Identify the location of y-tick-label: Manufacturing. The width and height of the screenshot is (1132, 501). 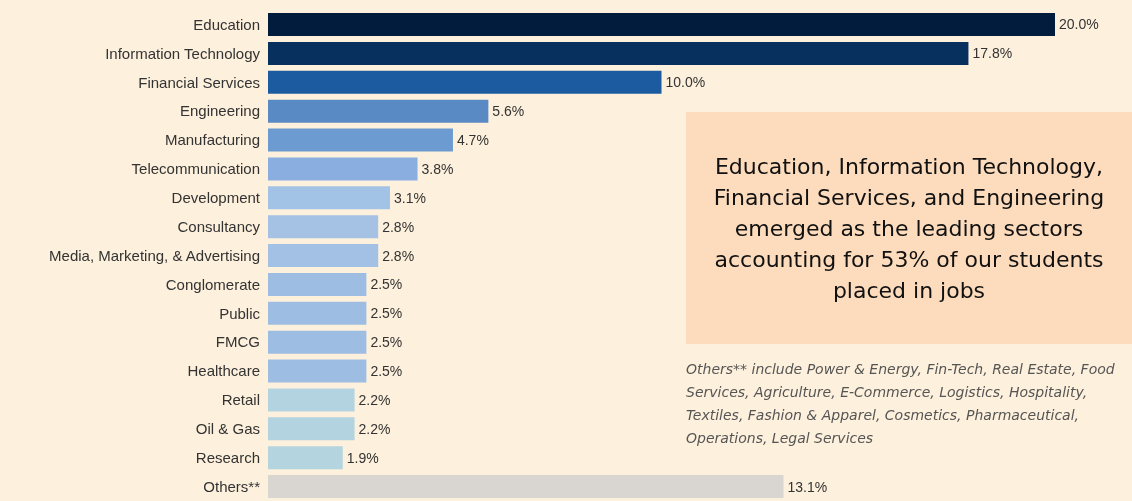
(212, 140).